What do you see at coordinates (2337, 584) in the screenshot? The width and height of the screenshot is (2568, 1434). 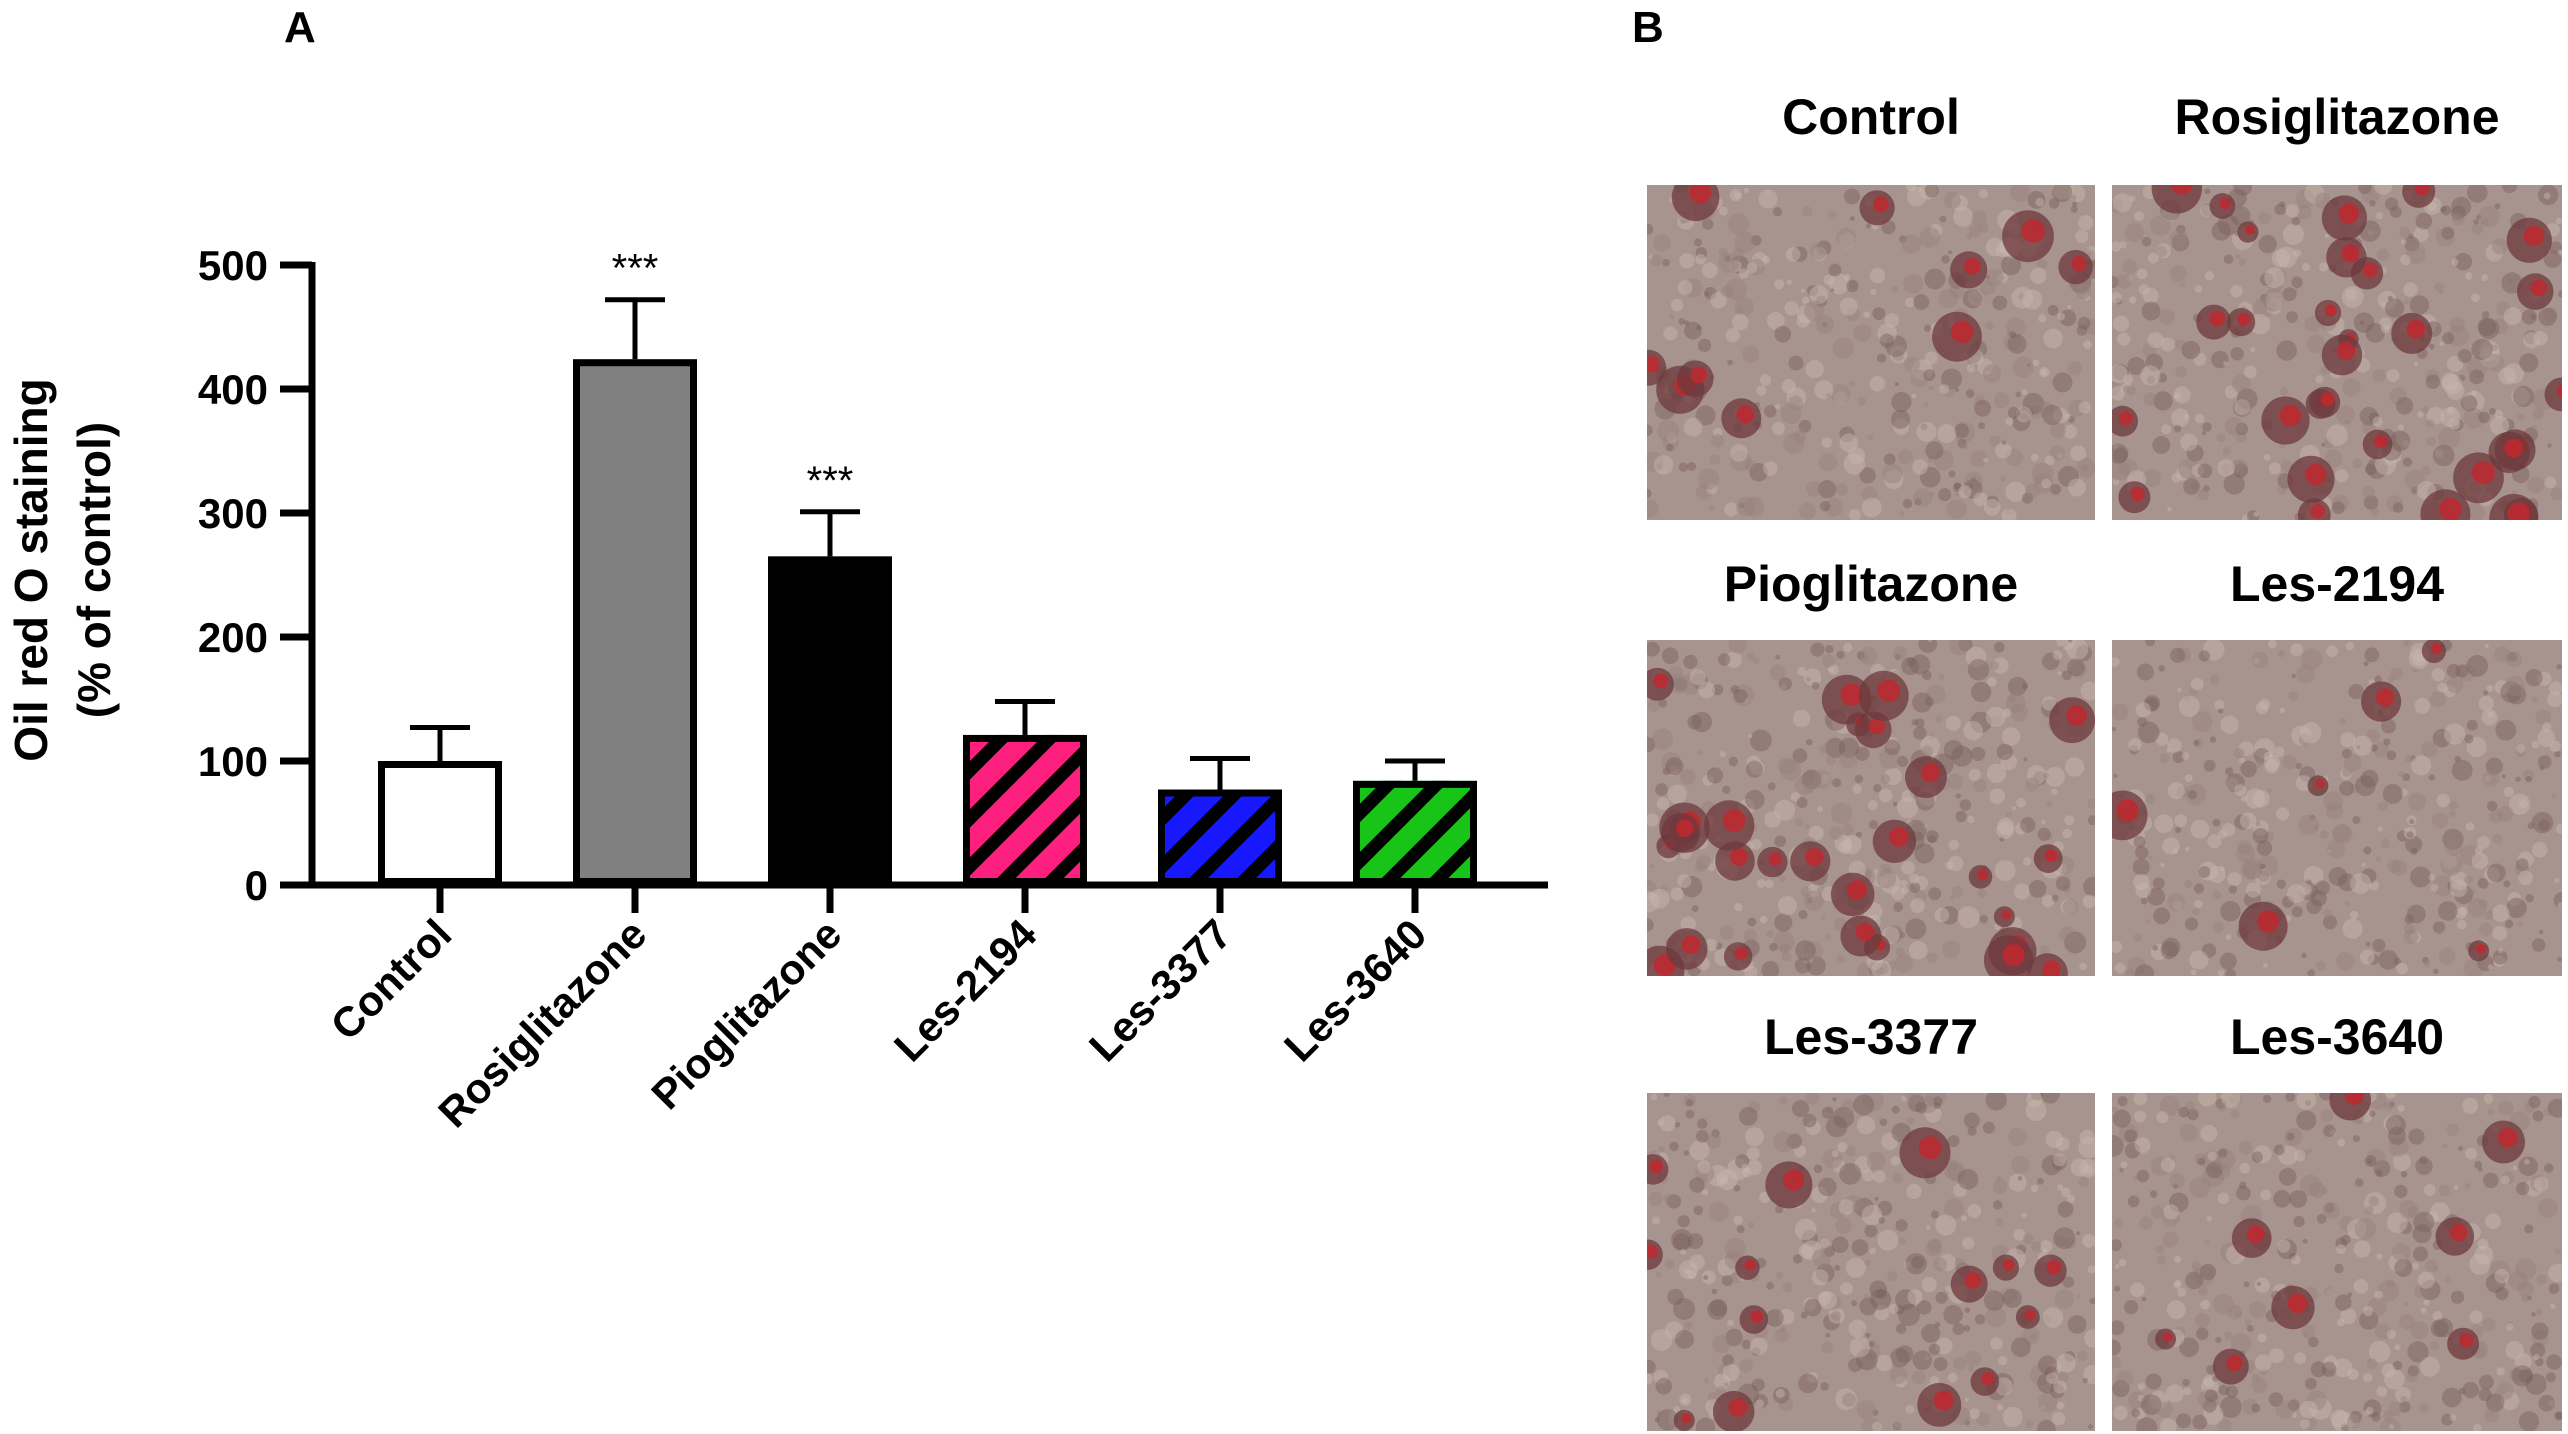 I see `micrograph-title: Les-2194` at bounding box center [2337, 584].